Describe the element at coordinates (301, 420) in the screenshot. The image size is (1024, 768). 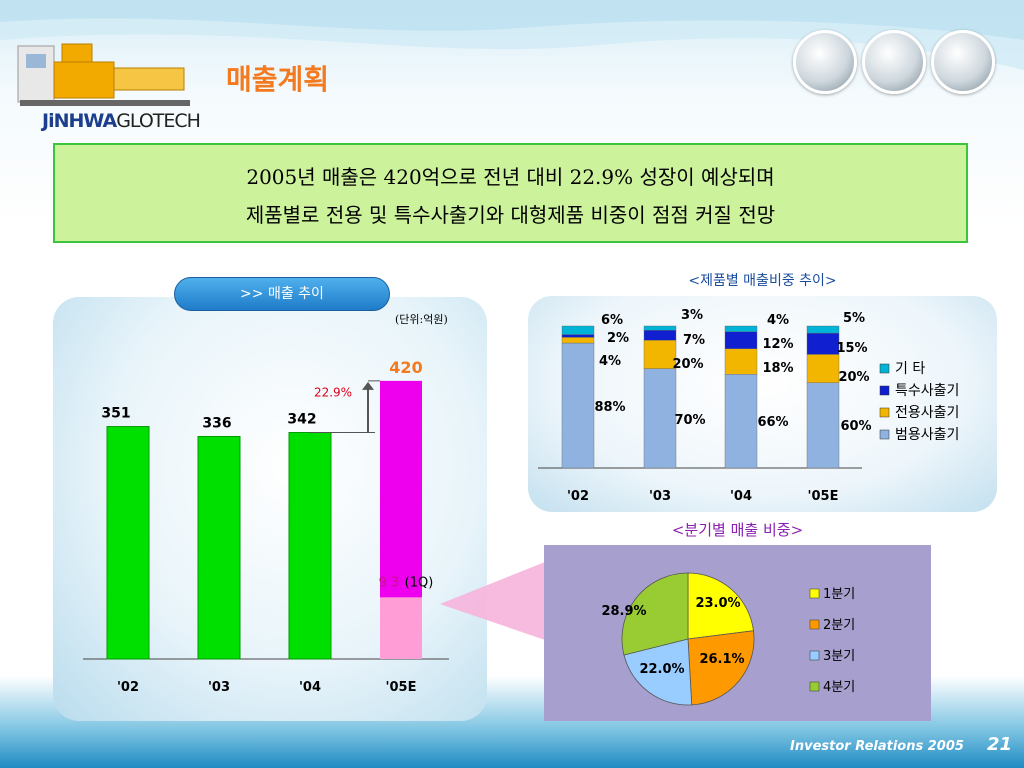
I see `value-label-2: 342` at that location.